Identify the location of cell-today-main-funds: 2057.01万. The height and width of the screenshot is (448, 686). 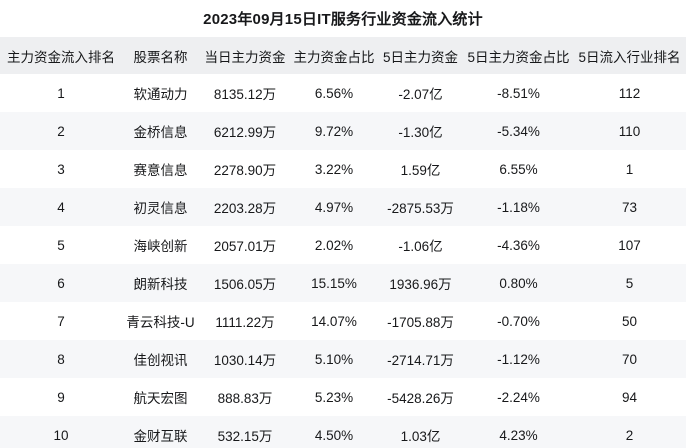
(245, 245).